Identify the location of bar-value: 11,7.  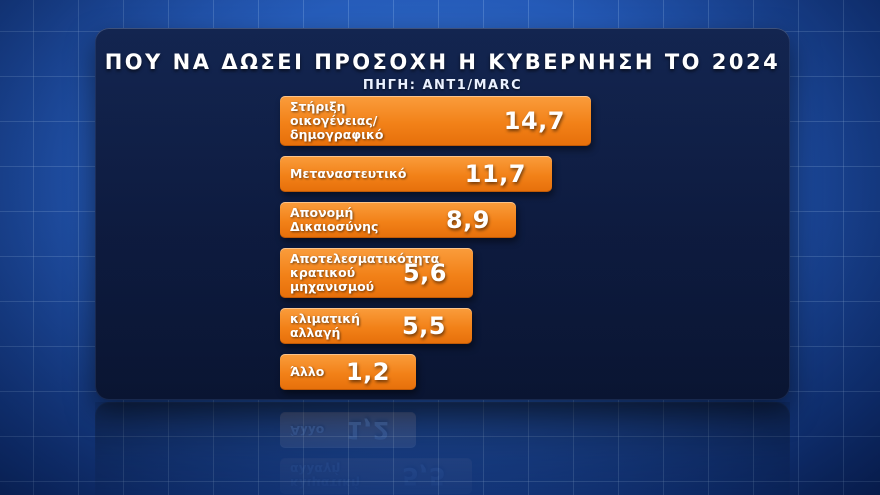
(495, 174).